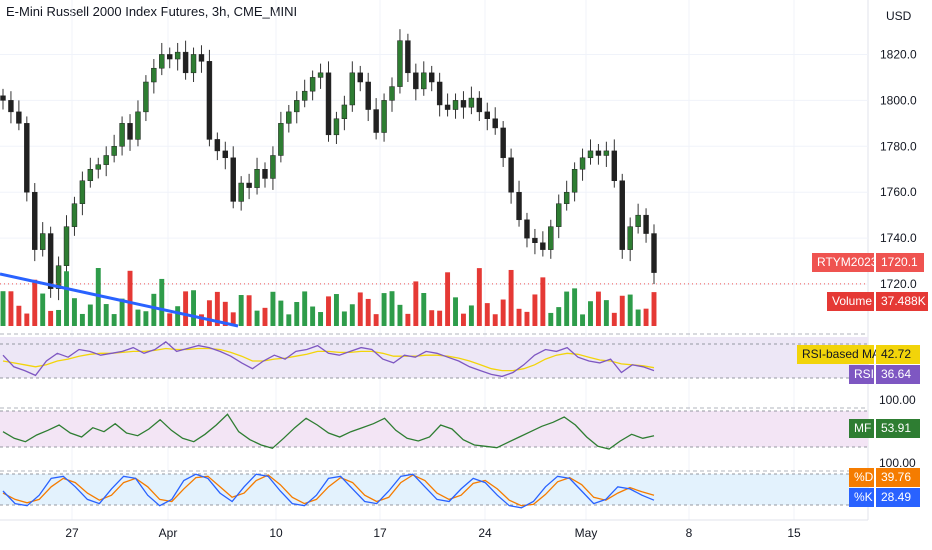 This screenshot has height=550, width=932. What do you see at coordinates (898, 284) in the screenshot?
I see `y-tick-label: 1720.0` at bounding box center [898, 284].